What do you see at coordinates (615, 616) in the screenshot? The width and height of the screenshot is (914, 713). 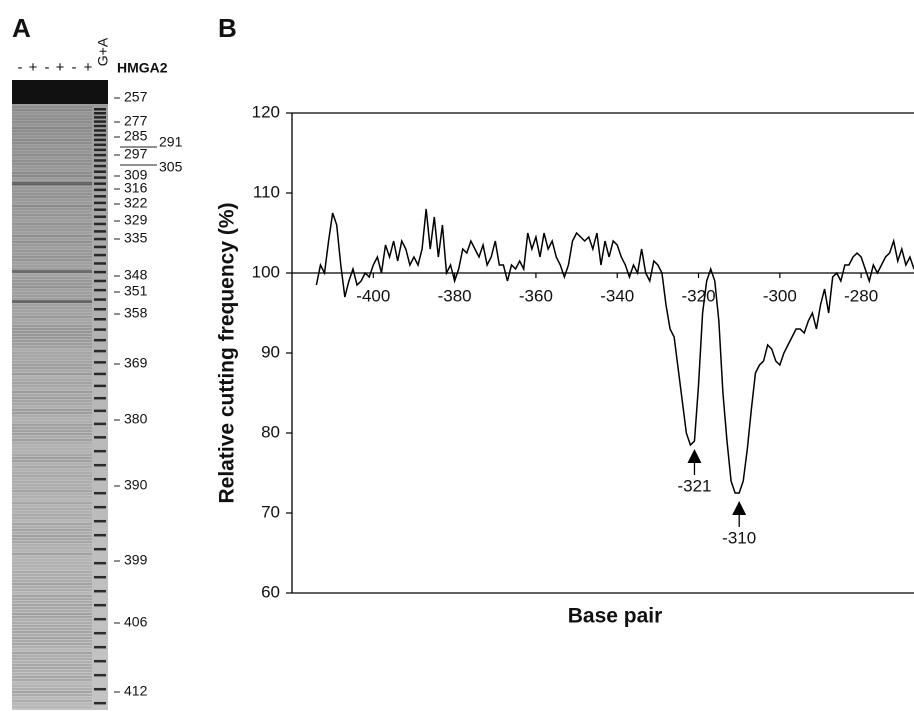 I see `x-axis-title: Base pair` at bounding box center [615, 616].